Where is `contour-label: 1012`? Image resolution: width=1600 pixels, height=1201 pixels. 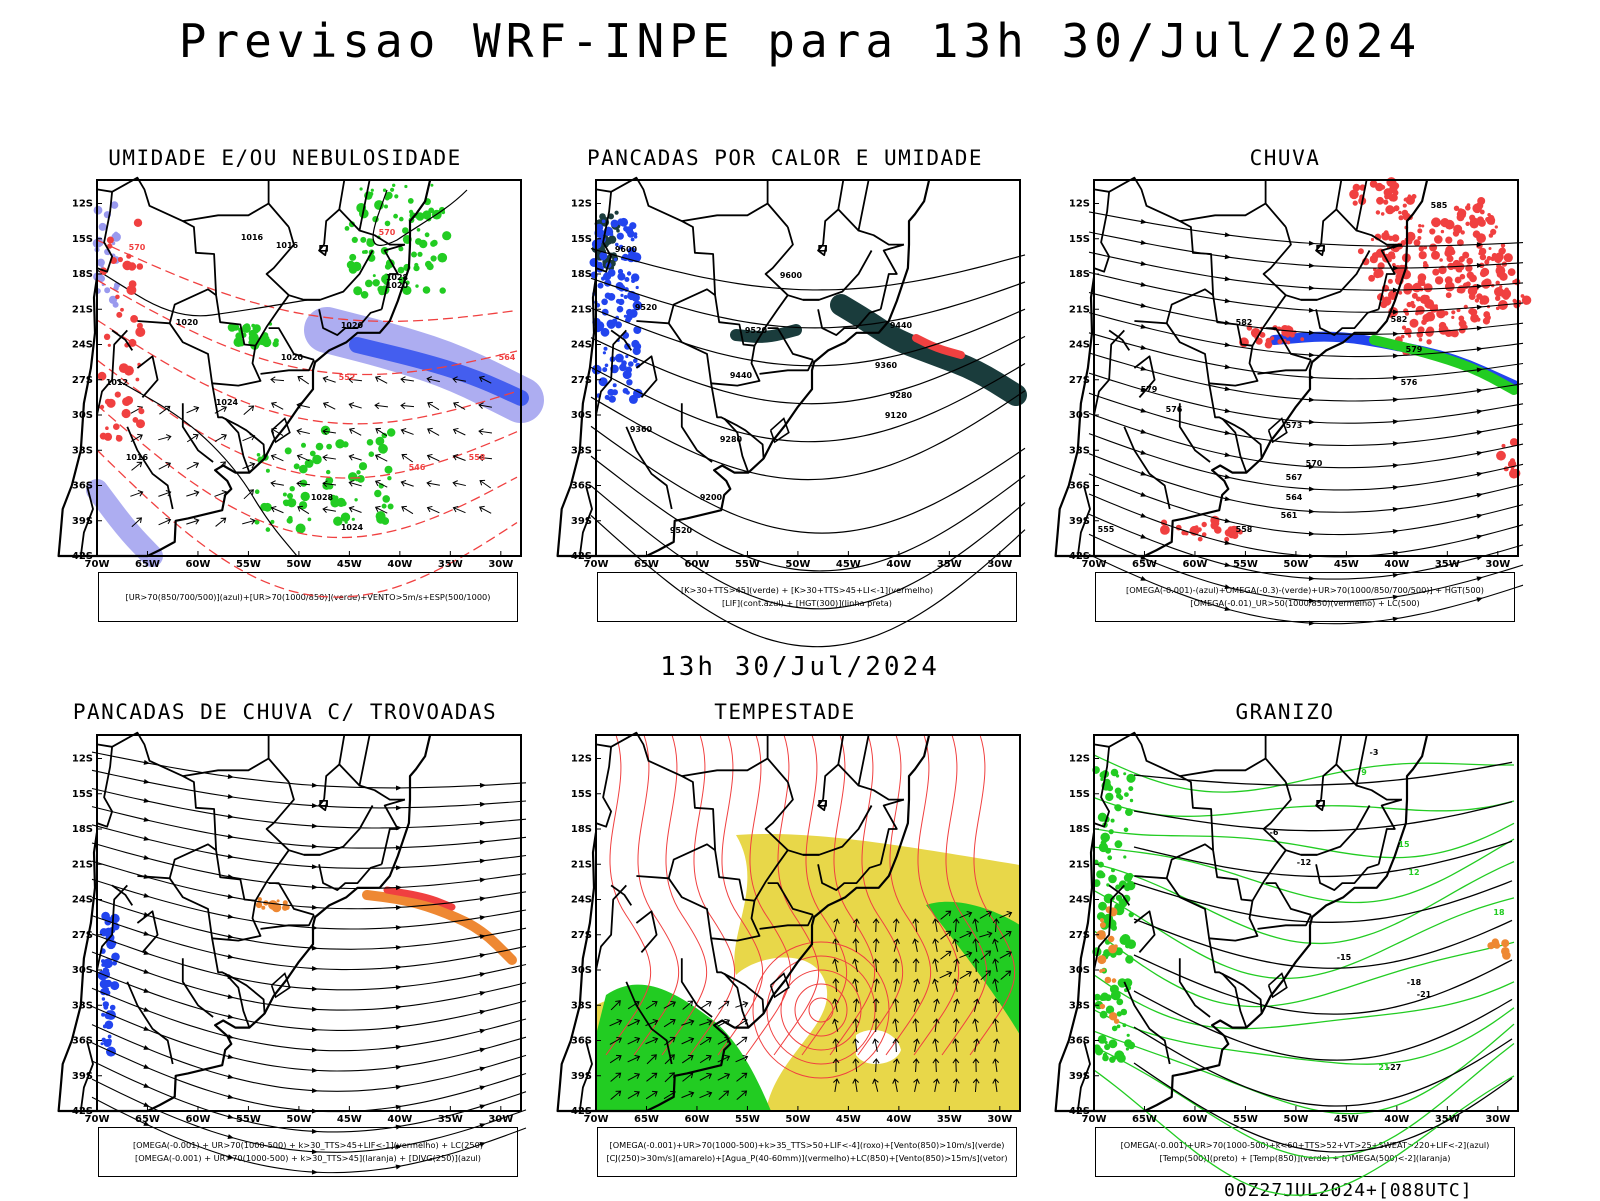
contour-label: 1012 is located at coordinates (117, 382).